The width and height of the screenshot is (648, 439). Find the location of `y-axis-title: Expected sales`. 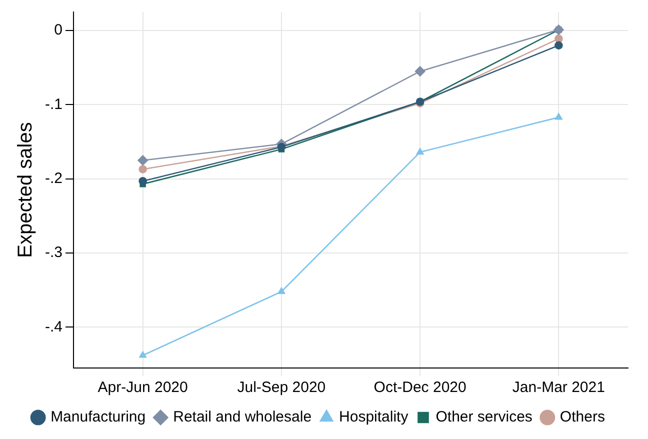

y-axis-title: Expected sales is located at coordinates (25, 190).